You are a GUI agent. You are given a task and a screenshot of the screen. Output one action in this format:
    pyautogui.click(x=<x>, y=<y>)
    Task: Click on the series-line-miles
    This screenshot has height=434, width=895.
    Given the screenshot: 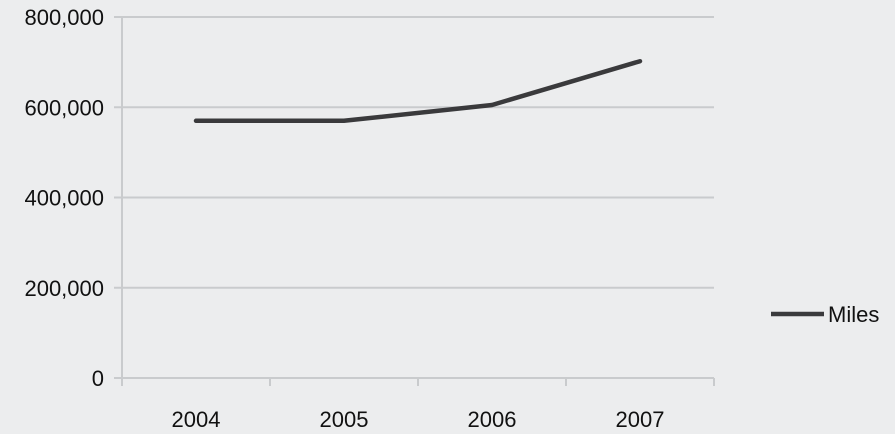 What is the action you would take?
    pyautogui.click(x=418, y=91)
    